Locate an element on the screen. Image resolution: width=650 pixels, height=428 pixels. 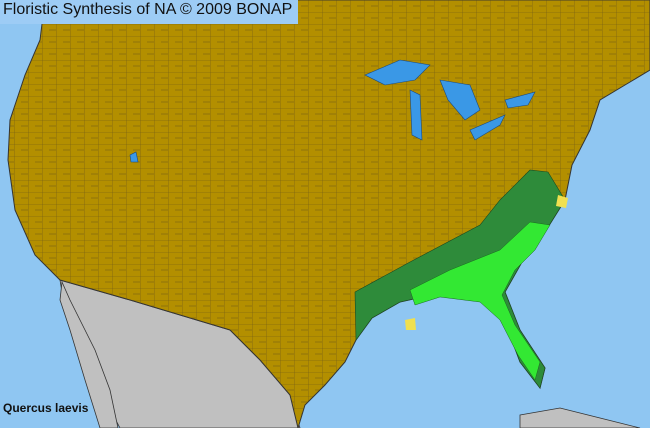
range-common is located at coordinates (480, 301).